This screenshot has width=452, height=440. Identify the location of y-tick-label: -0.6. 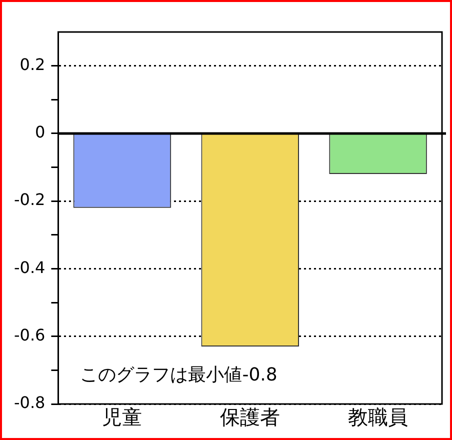
(30, 335).